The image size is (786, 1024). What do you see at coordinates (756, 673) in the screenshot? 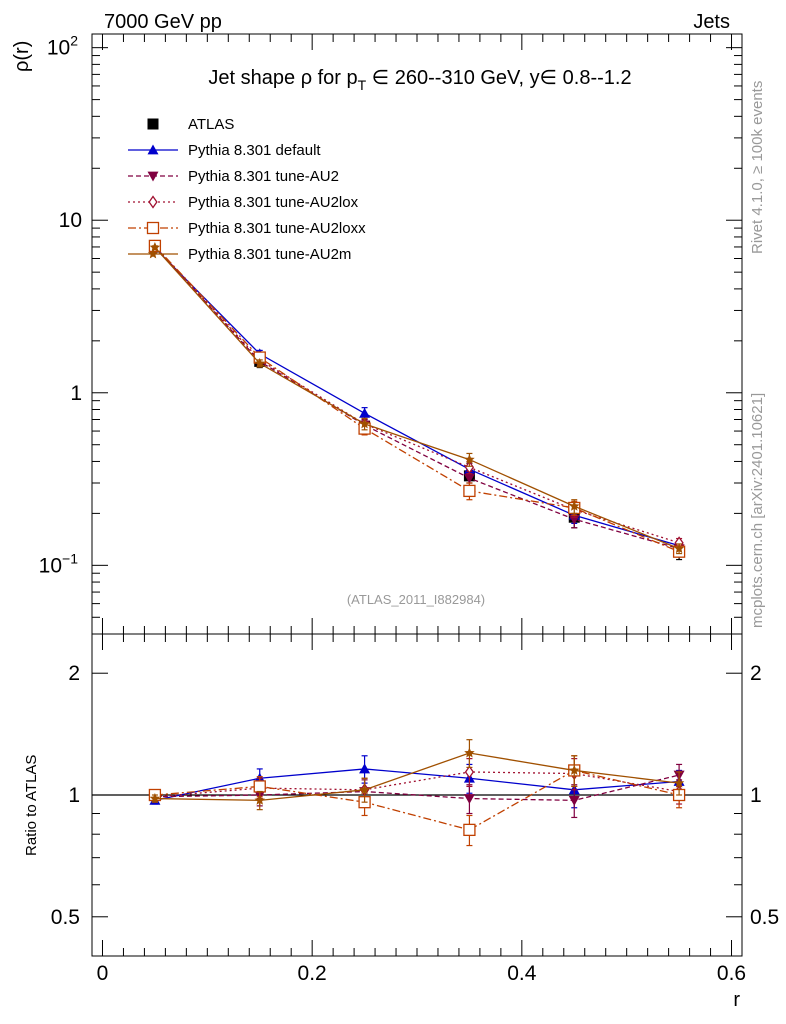
I see `ratio-y-tick-label-right: 2` at bounding box center [756, 673].